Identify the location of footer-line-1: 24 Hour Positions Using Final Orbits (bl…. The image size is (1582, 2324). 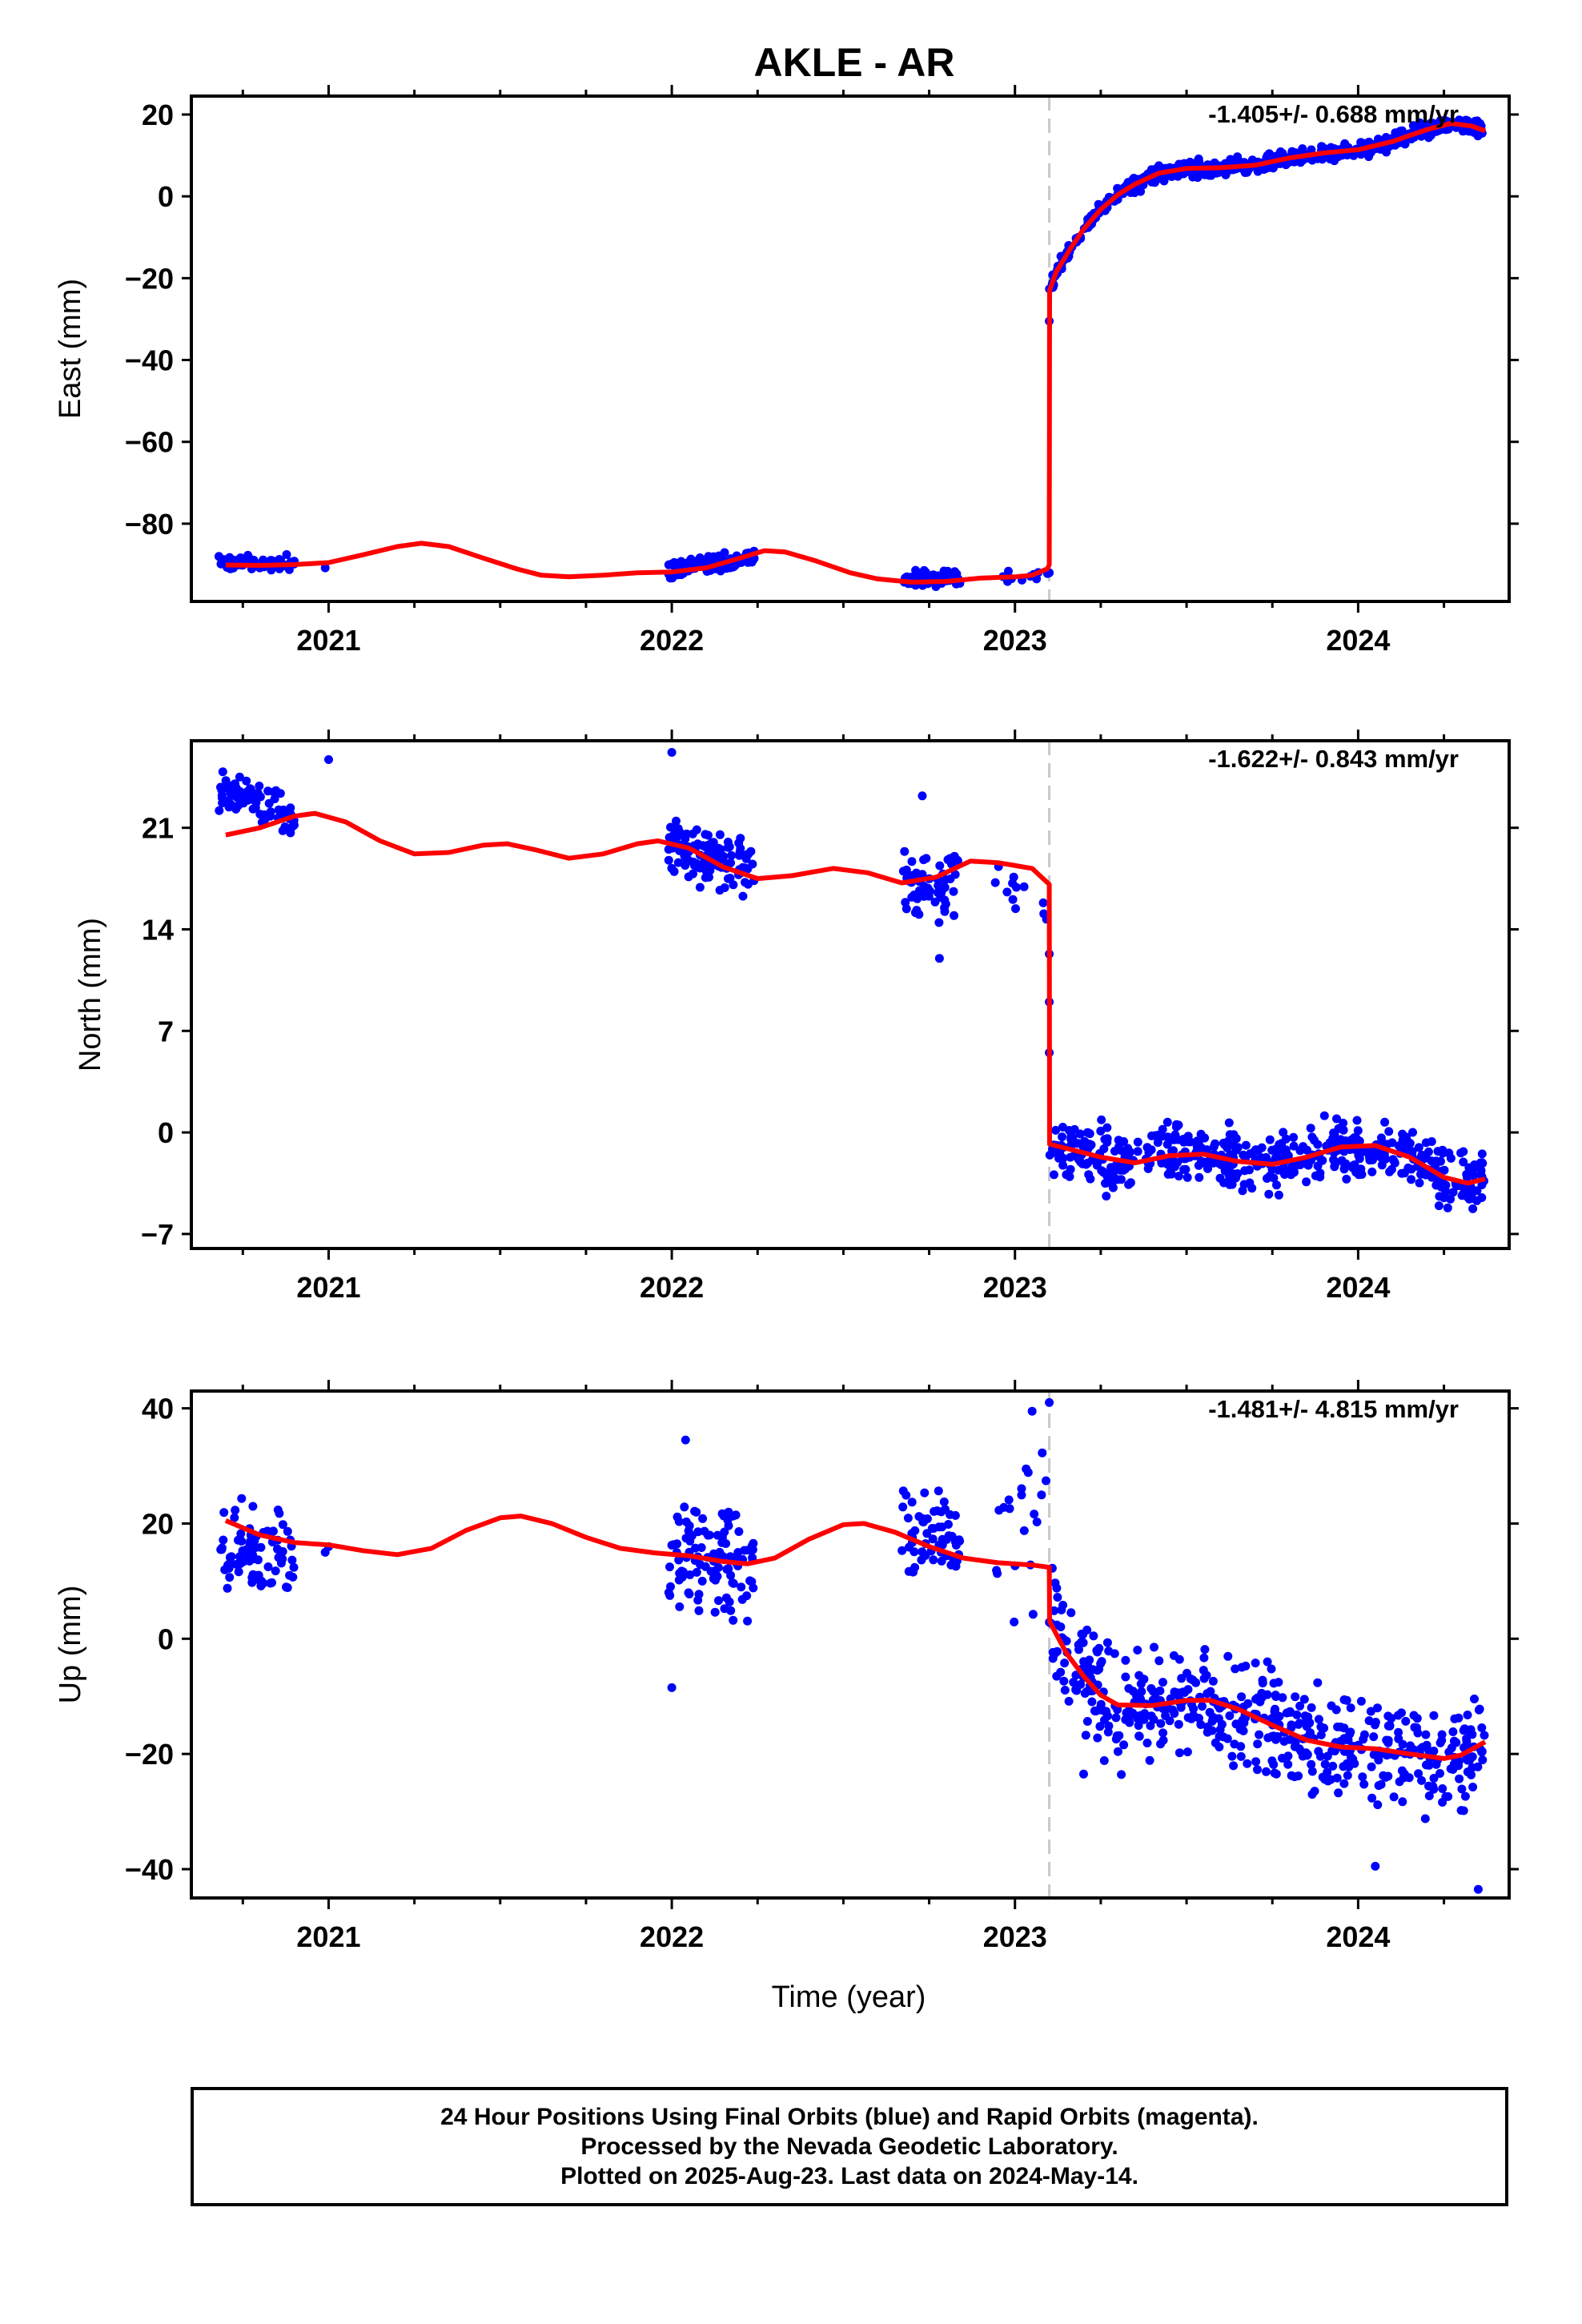
(849, 2117).